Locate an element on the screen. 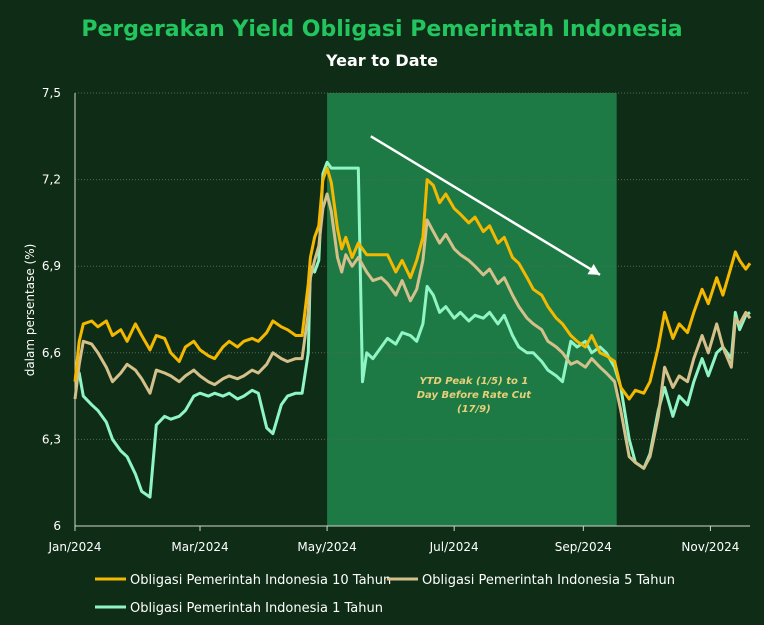 This screenshot has width=764, height=625. legend-label-10y: Obligasi Pemerintah Indonesia 10 Tahun is located at coordinates (260, 580).